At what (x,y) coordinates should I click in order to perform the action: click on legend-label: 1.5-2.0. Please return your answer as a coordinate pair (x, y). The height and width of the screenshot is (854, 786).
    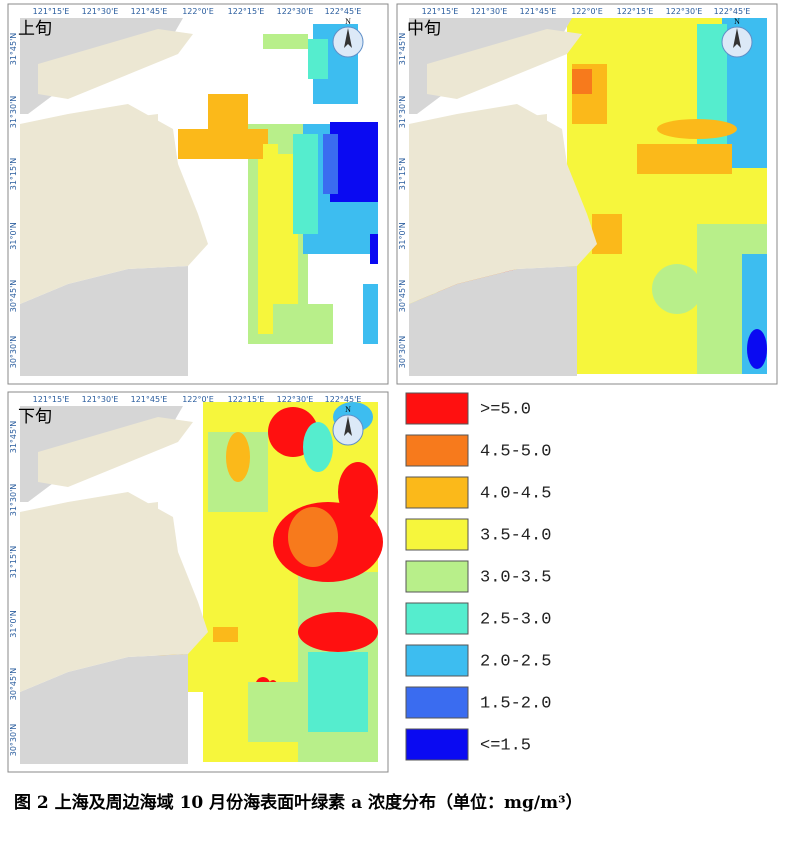
    Looking at the image, I should click on (515, 703).